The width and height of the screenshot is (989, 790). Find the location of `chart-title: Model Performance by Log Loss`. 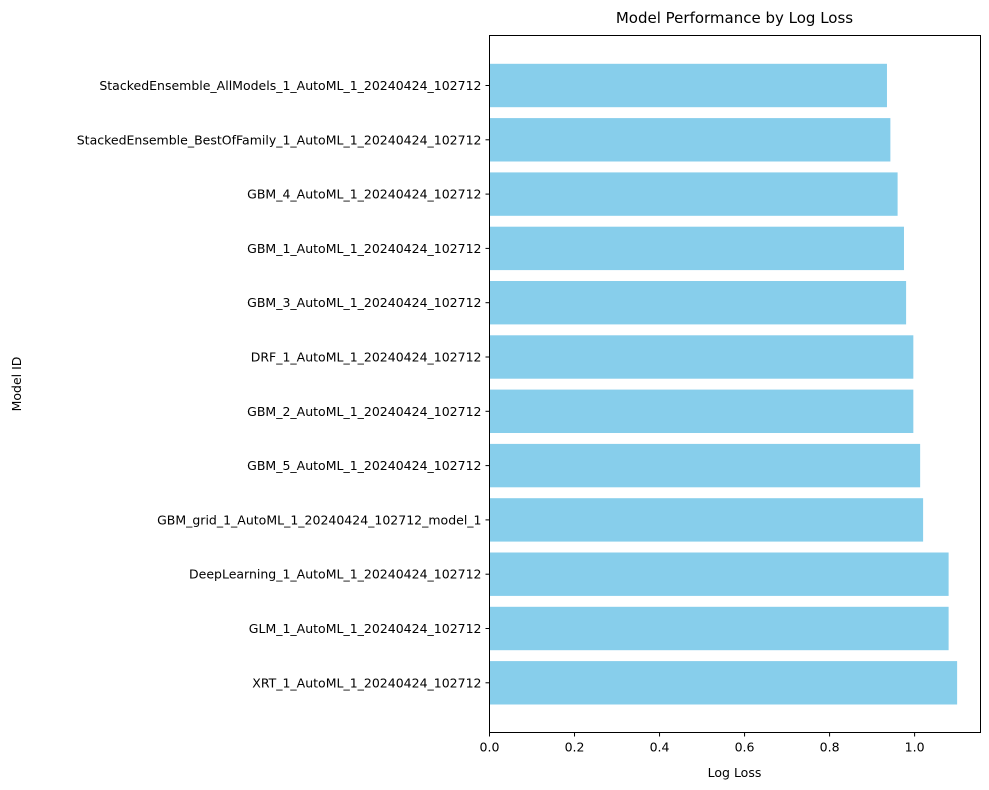

chart-title: Model Performance by Log Loss is located at coordinates (734, 18).